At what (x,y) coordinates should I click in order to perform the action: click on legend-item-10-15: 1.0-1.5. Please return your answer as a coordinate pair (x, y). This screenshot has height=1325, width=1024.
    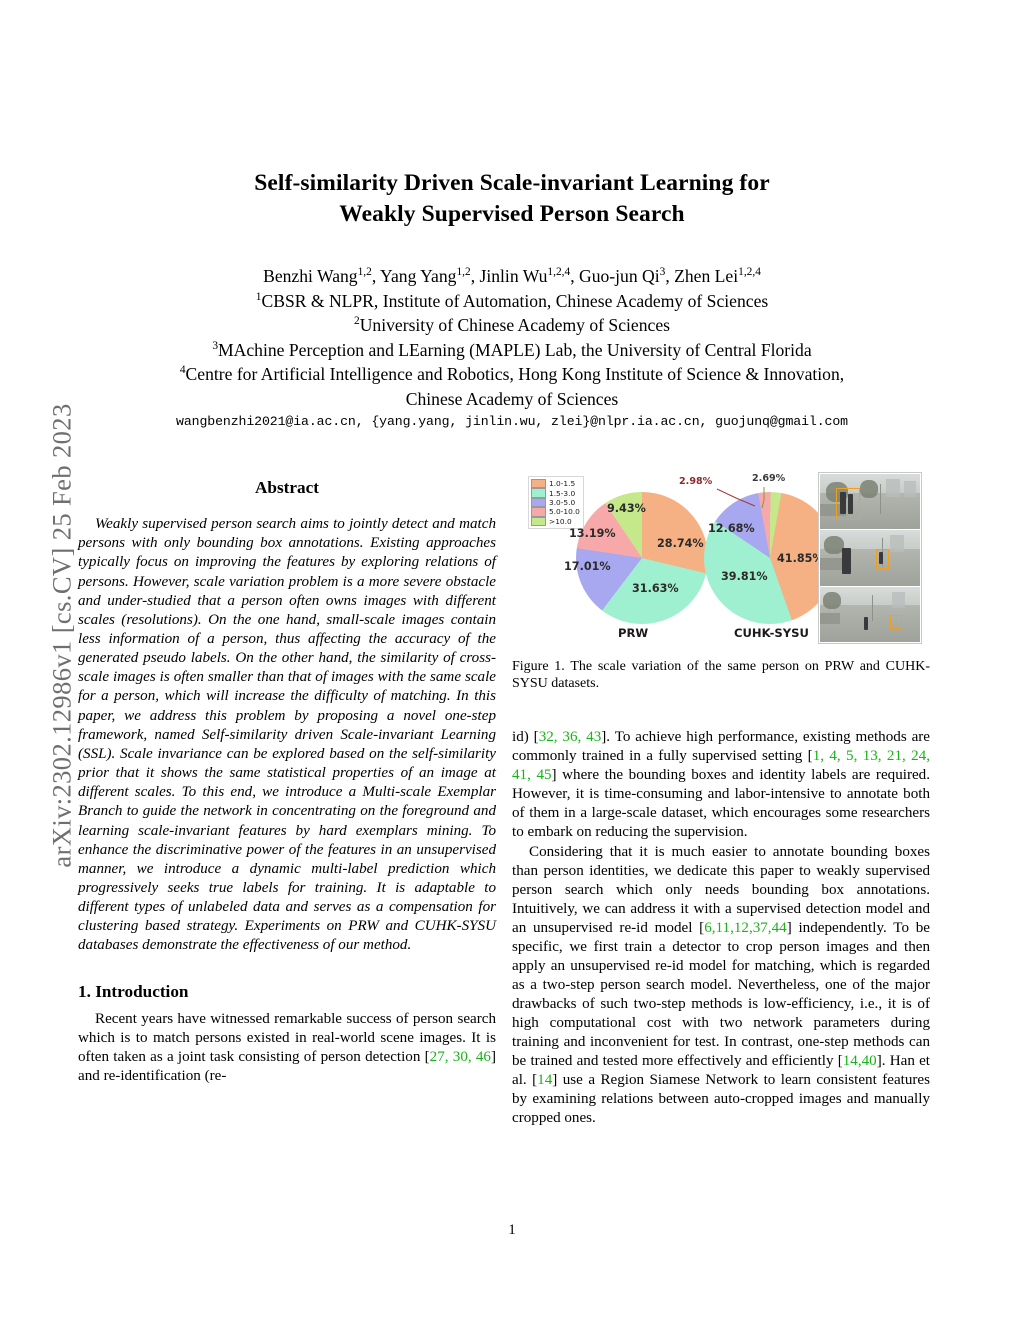
    Looking at the image, I should click on (555, 484).